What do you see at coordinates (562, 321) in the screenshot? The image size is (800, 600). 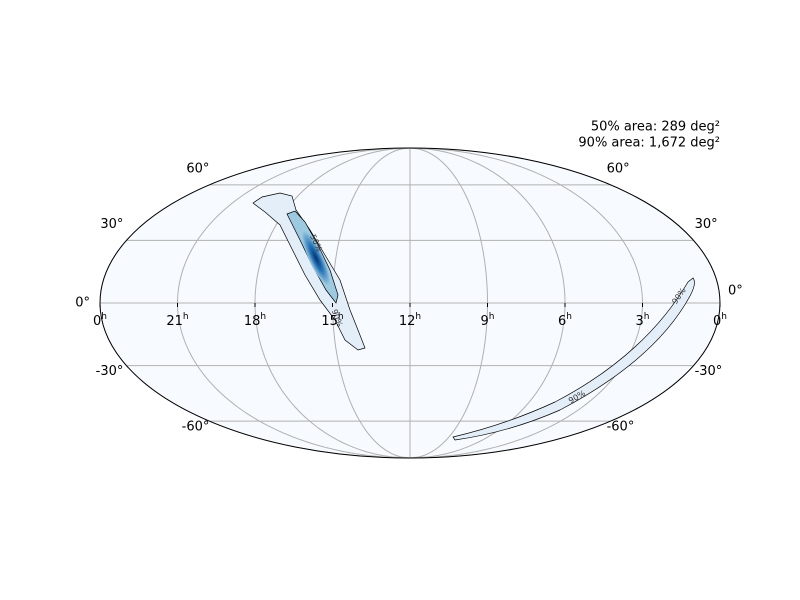 I see `ra-tick-value: 6` at bounding box center [562, 321].